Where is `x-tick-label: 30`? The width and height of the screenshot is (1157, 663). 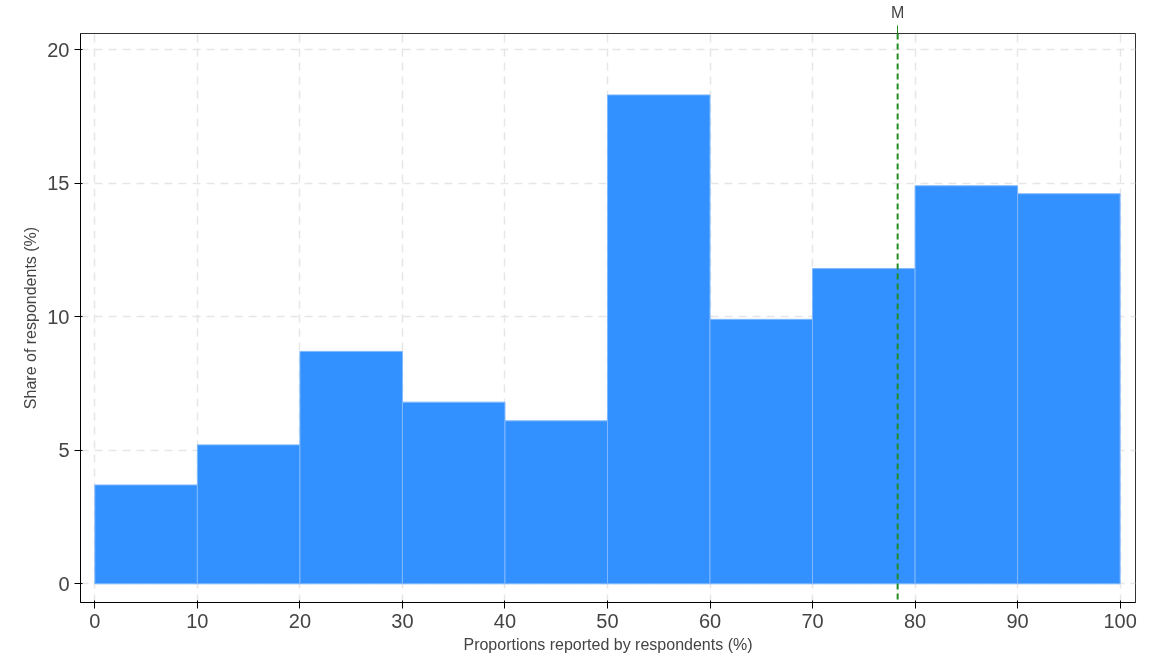
x-tick-label: 30 is located at coordinates (402, 620).